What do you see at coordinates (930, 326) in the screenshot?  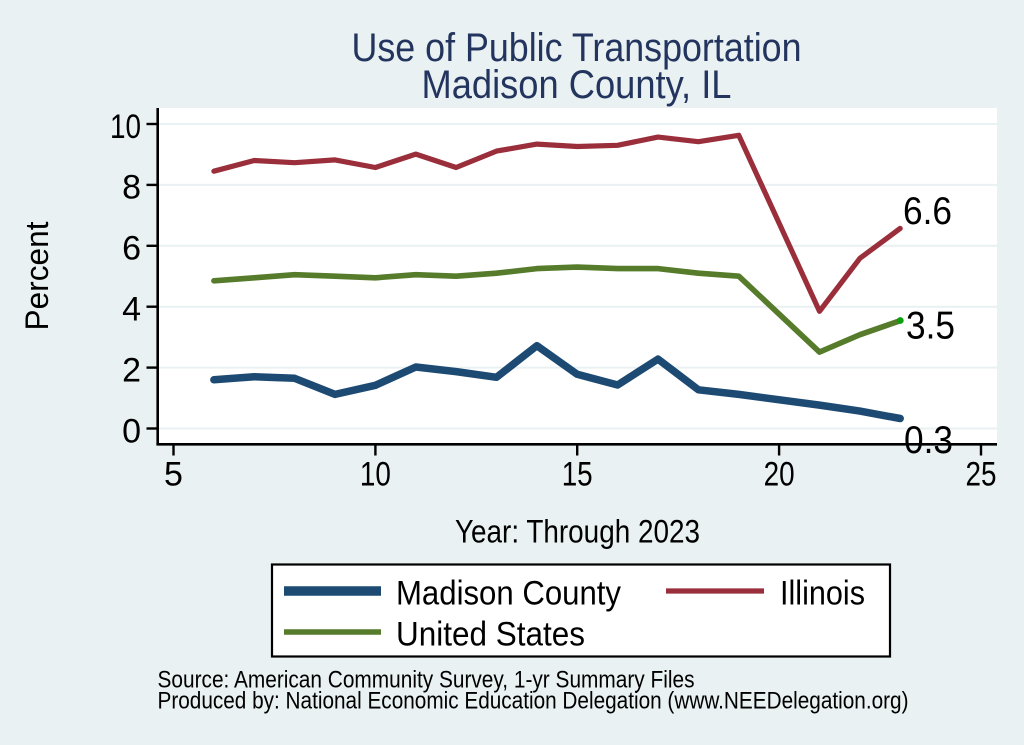 I see `svg-text: 3.5` at bounding box center [930, 326].